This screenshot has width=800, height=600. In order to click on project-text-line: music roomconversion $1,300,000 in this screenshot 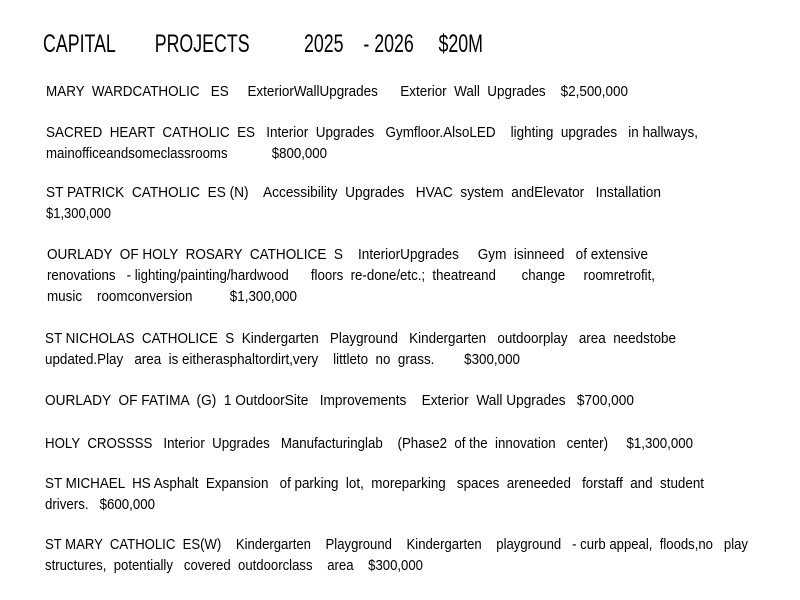, I will do `click(172, 296)`.